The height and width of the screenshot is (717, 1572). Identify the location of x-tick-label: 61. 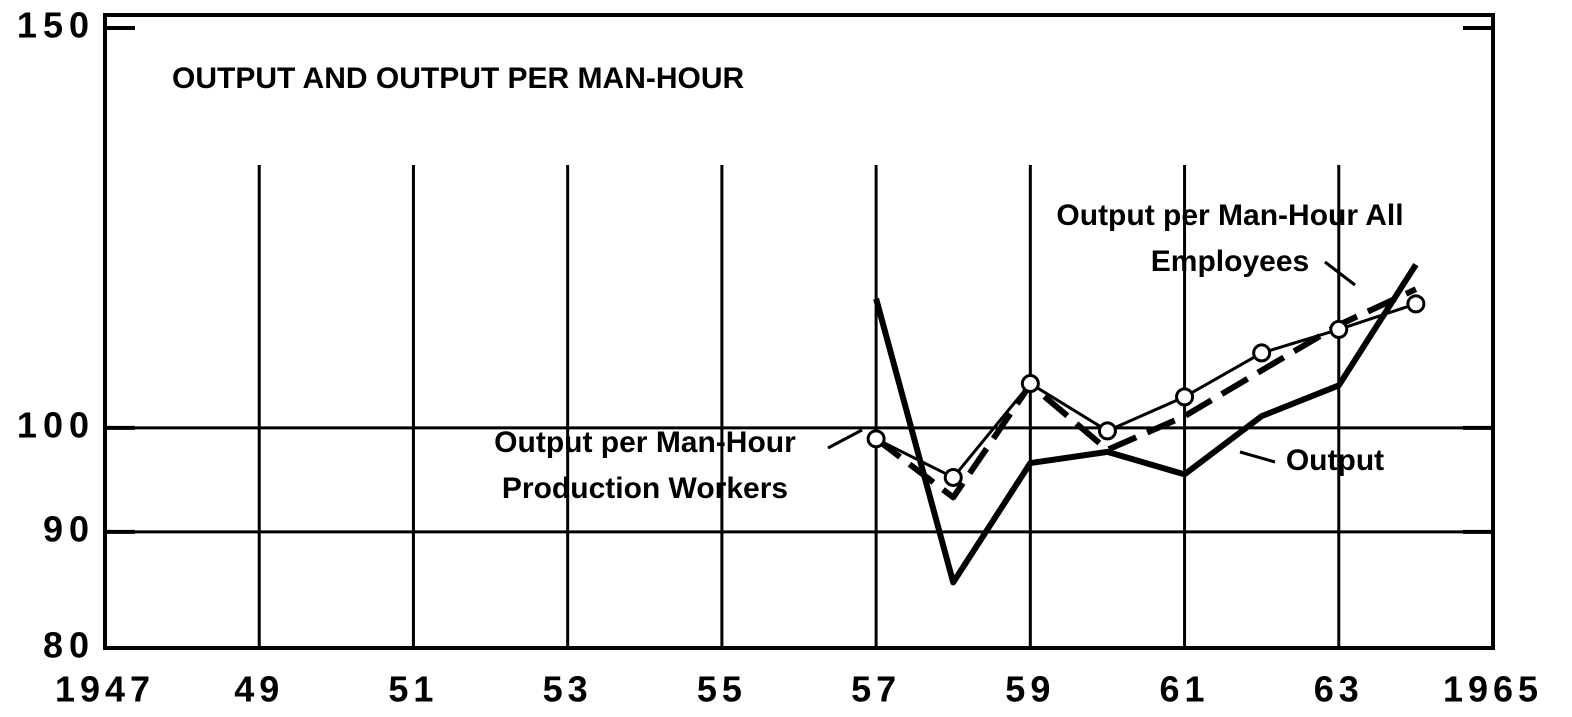
(1185, 689).